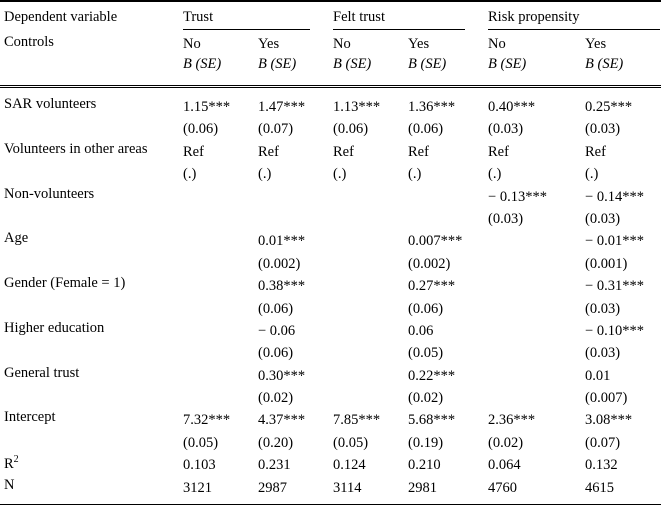  What do you see at coordinates (448, 491) in the screenshot?
I see `coefficient-cell: 2981` at bounding box center [448, 491].